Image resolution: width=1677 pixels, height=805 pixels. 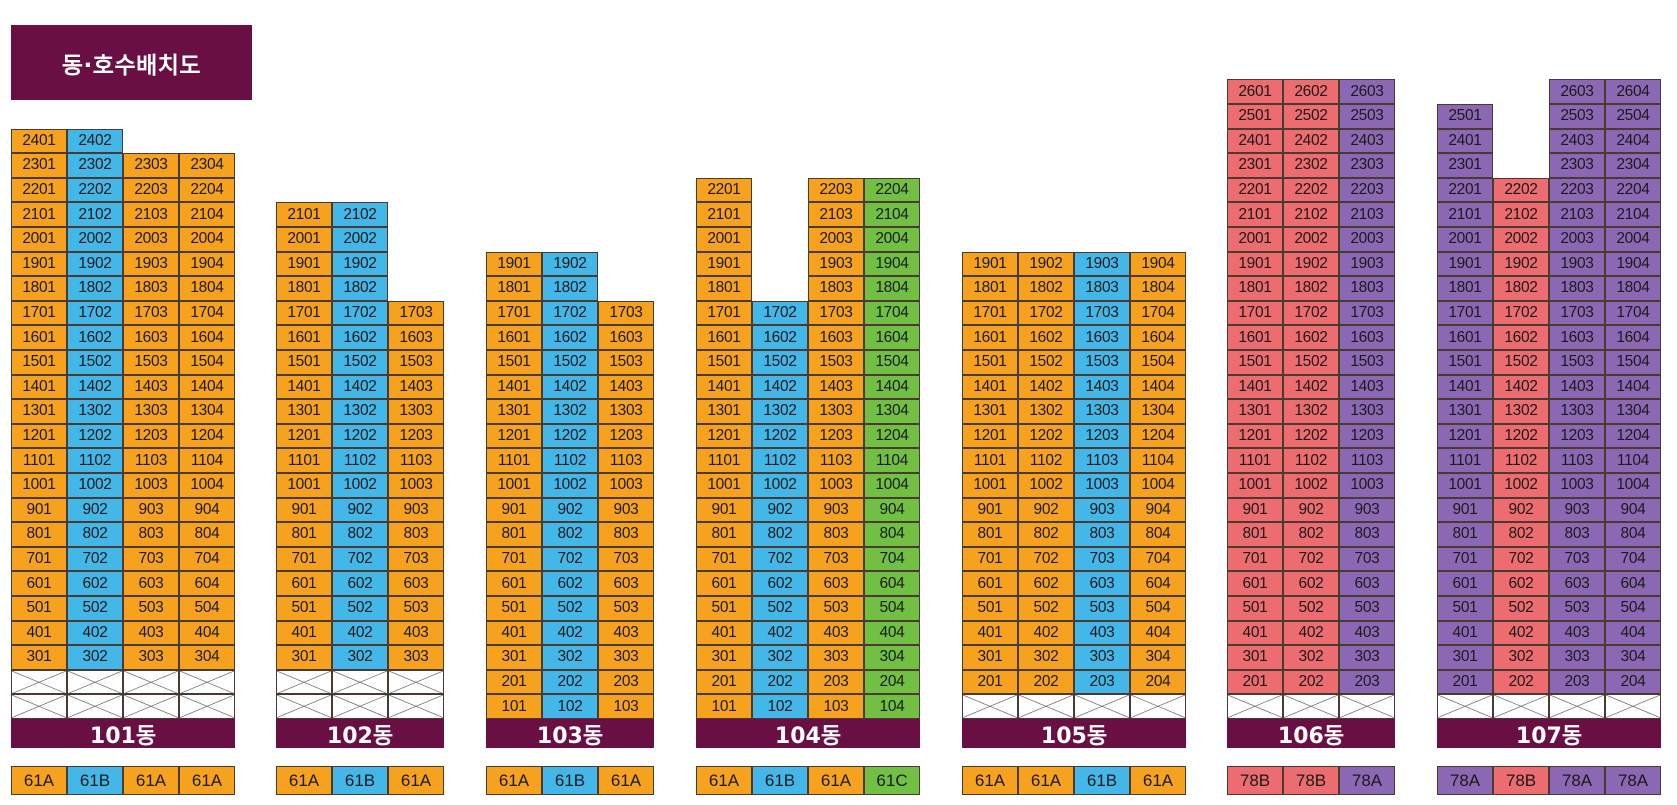 What do you see at coordinates (1577, 362) in the screenshot?
I see `unit-cell: 1503` at bounding box center [1577, 362].